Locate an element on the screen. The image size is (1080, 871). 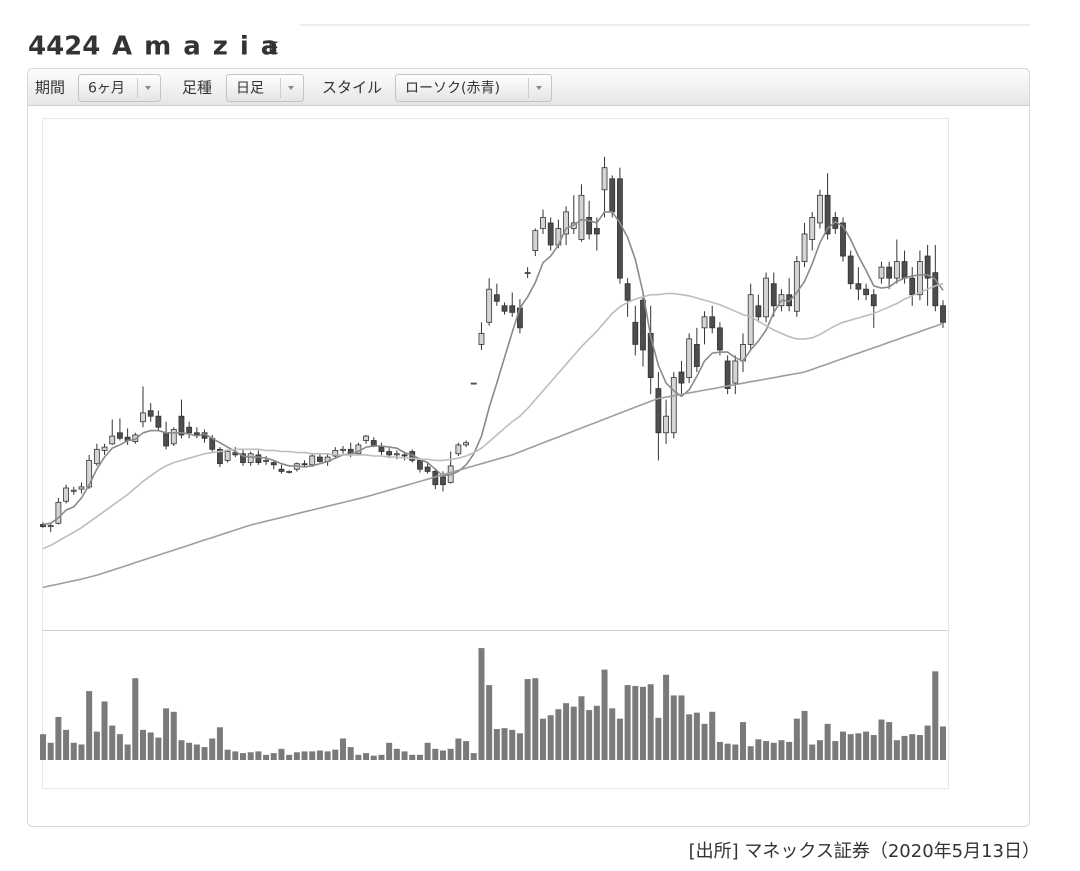
dropdown: ローソク(赤青) is located at coordinates (473, 88).